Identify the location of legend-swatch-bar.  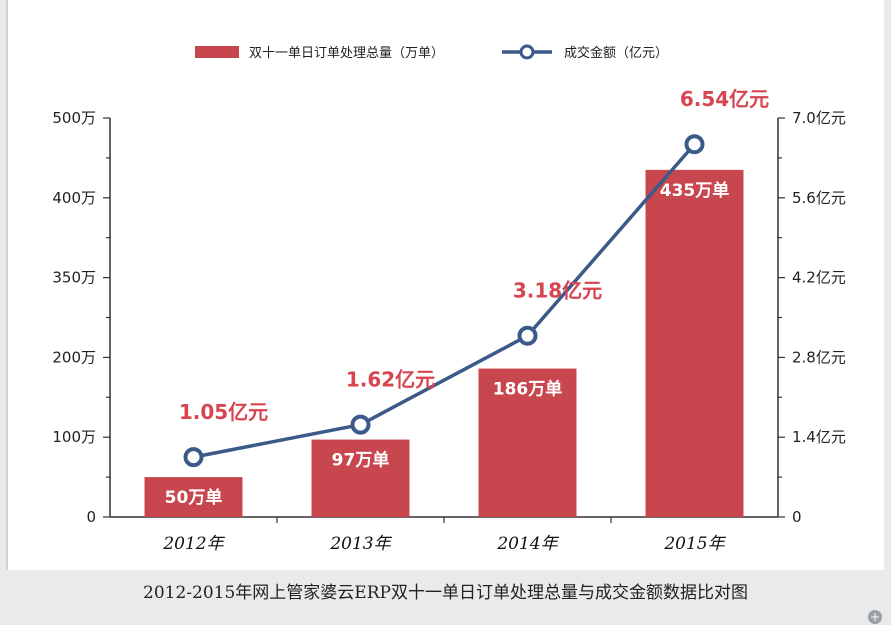
(217, 52).